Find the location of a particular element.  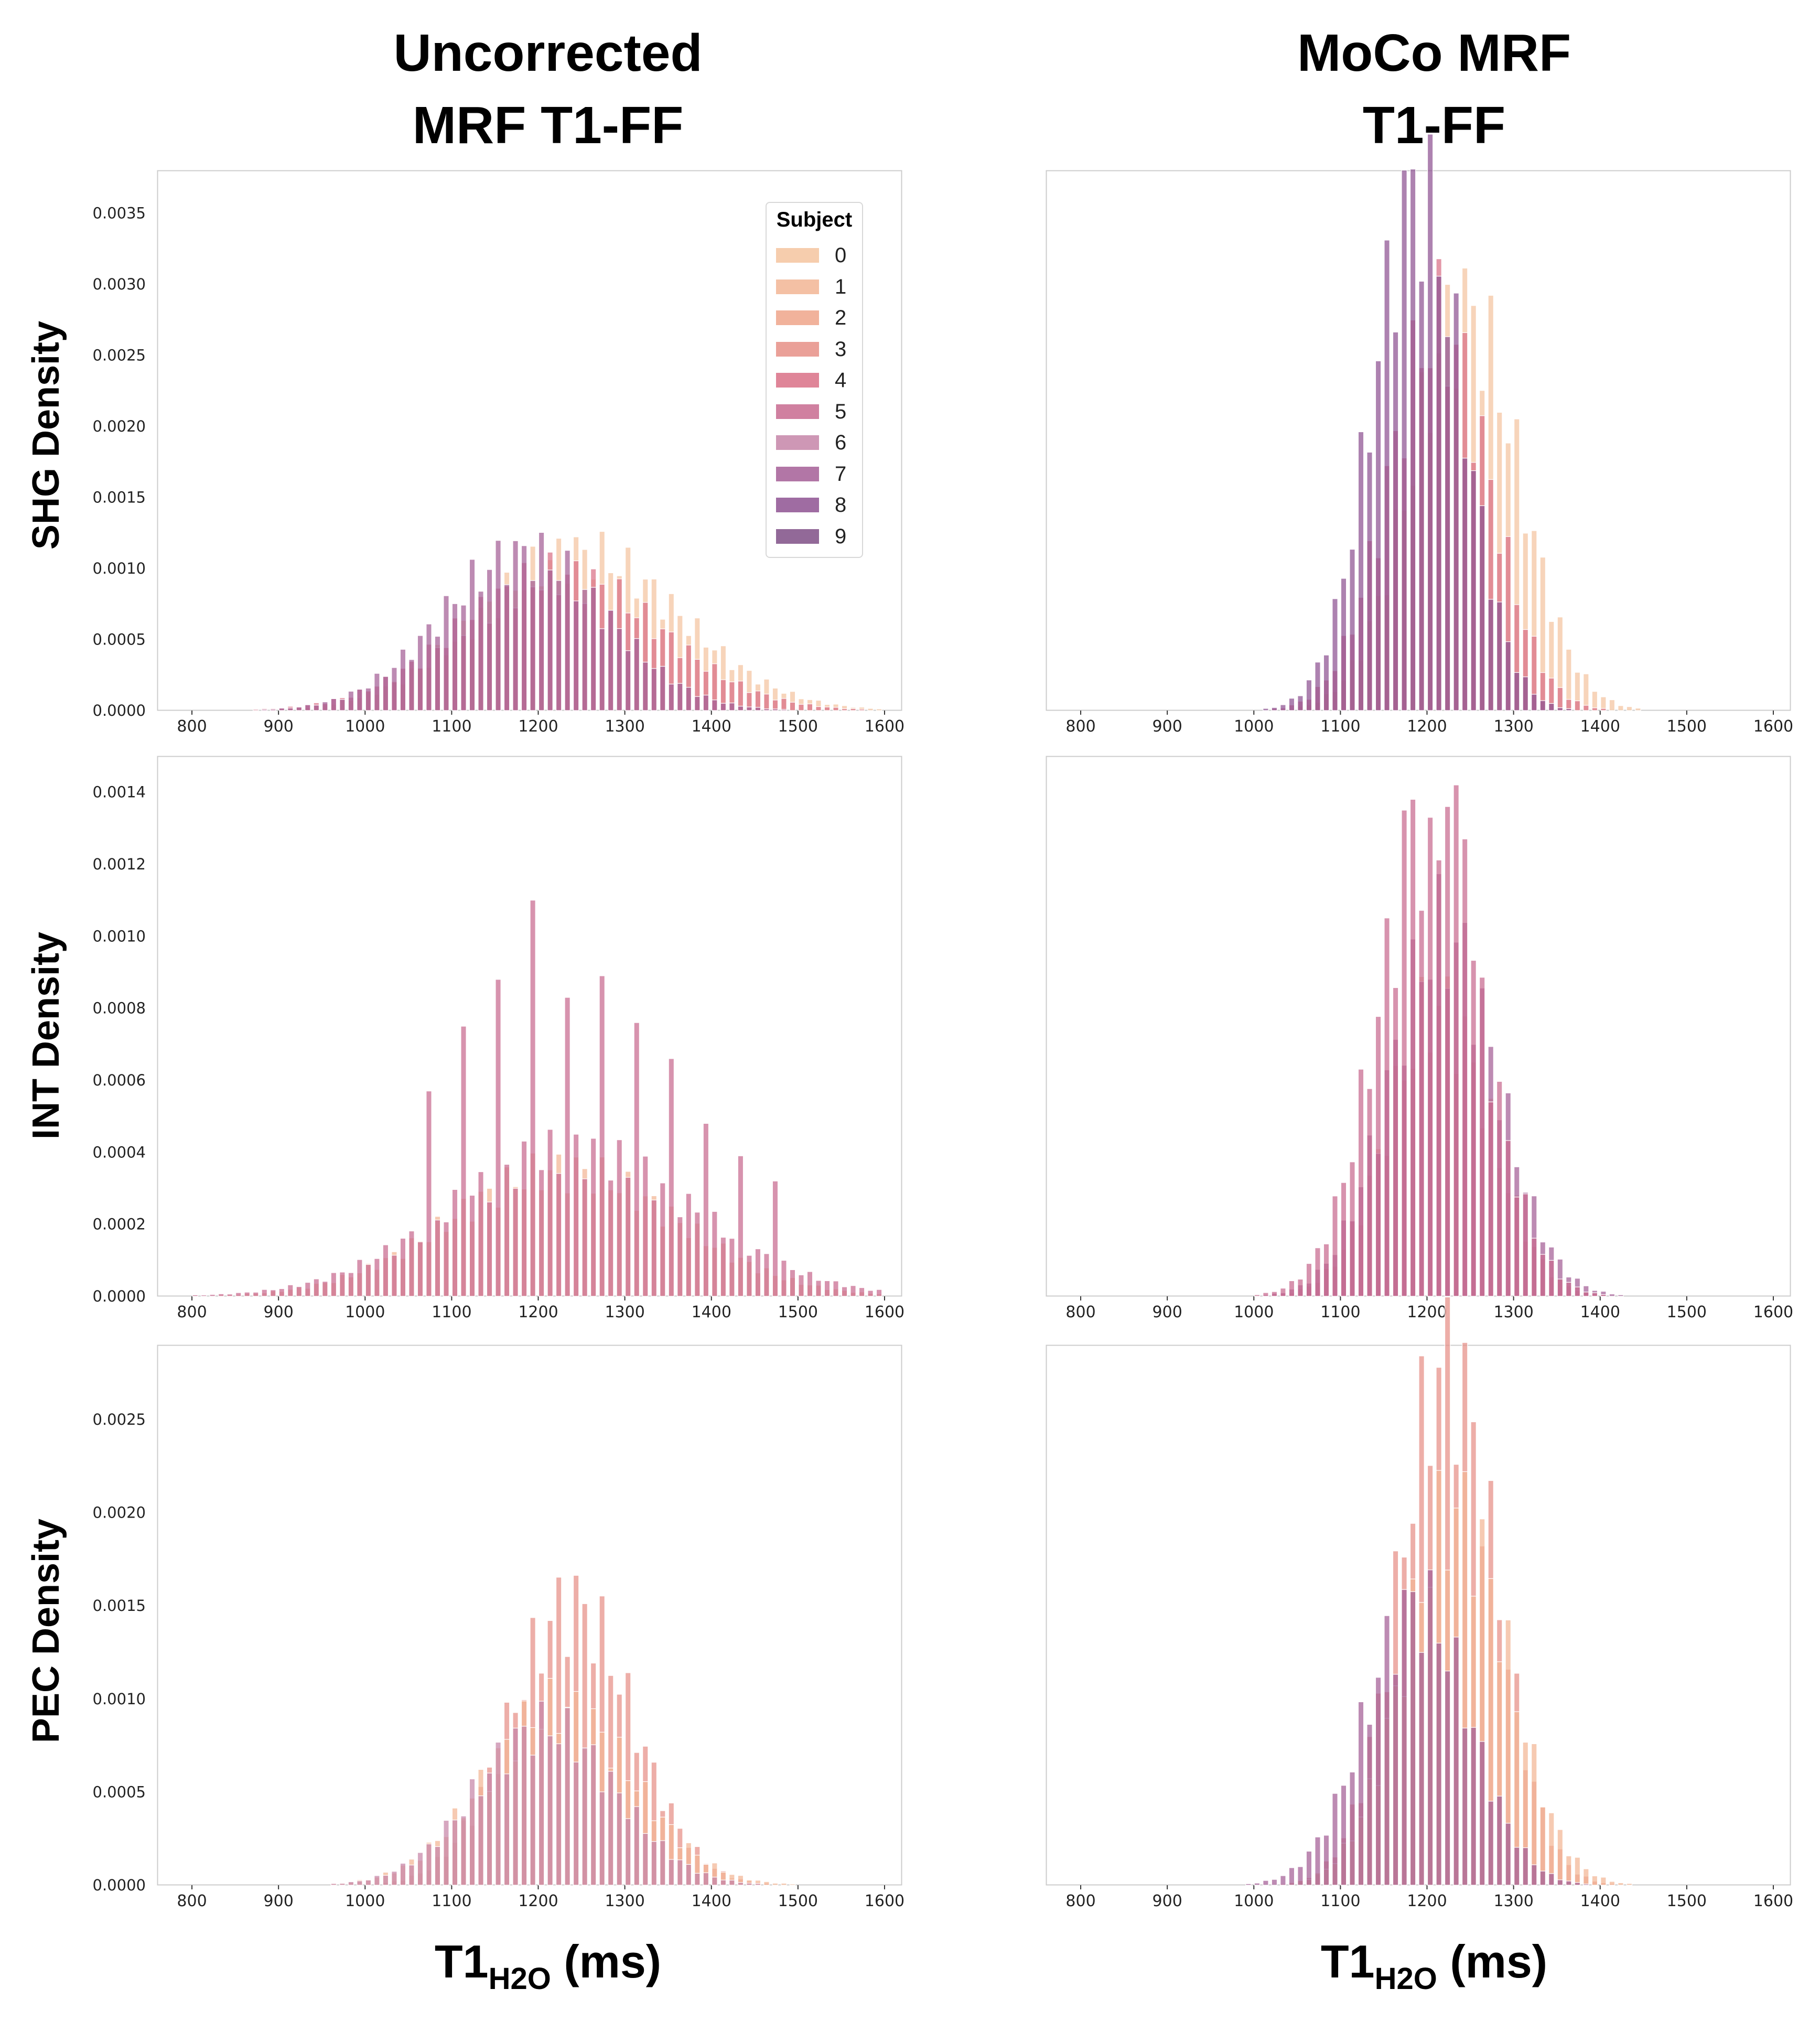

chart-svg: 800 900 1000 1100 1200 1300 1400 1500 1600 is located at coordinates (1419, 1603).